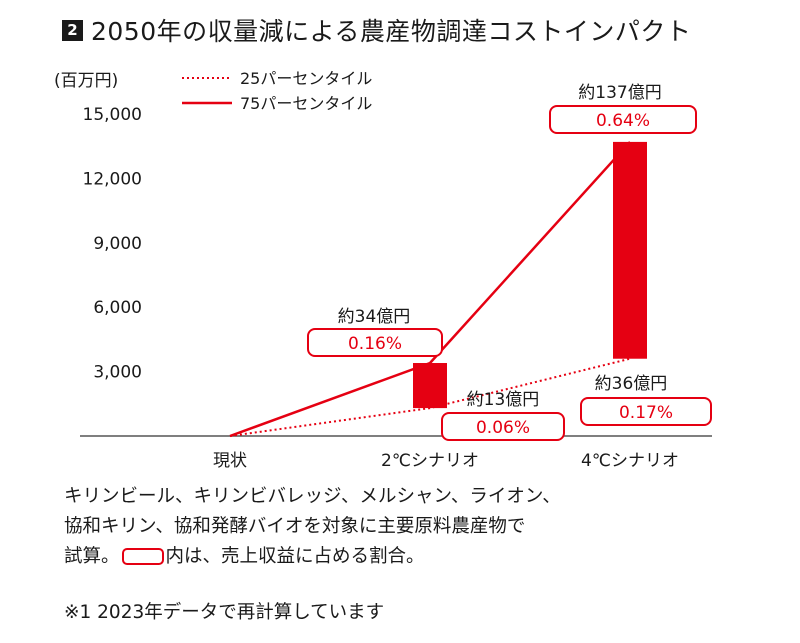  I want to click on y-tick-label: 3,000, so click(117, 373).